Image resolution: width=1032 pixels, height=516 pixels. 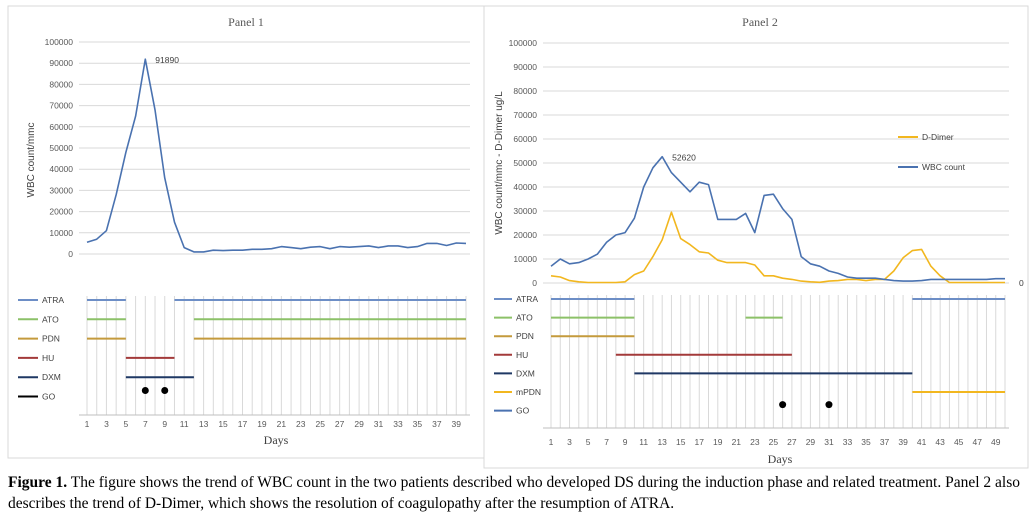 What do you see at coordinates (684, 158) in the screenshot?
I see `data-label: 52620` at bounding box center [684, 158].